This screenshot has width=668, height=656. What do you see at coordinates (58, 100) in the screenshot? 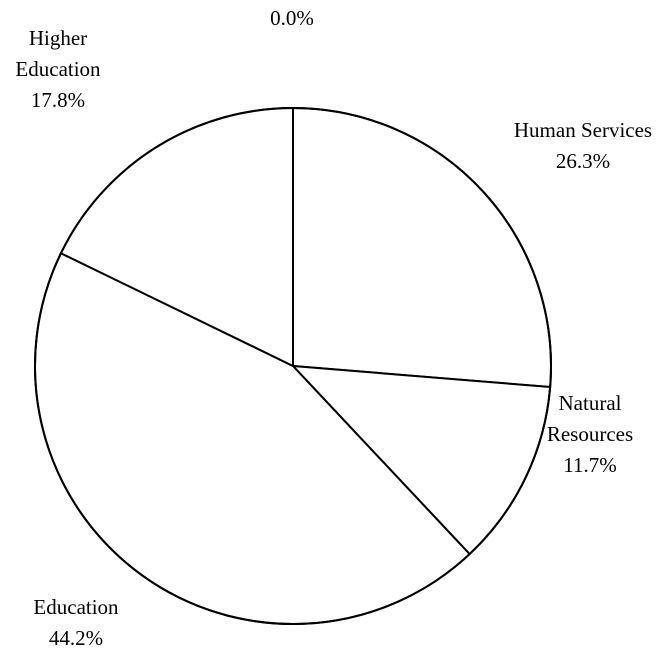
I see `slice-value-label: 17.8%` at bounding box center [58, 100].